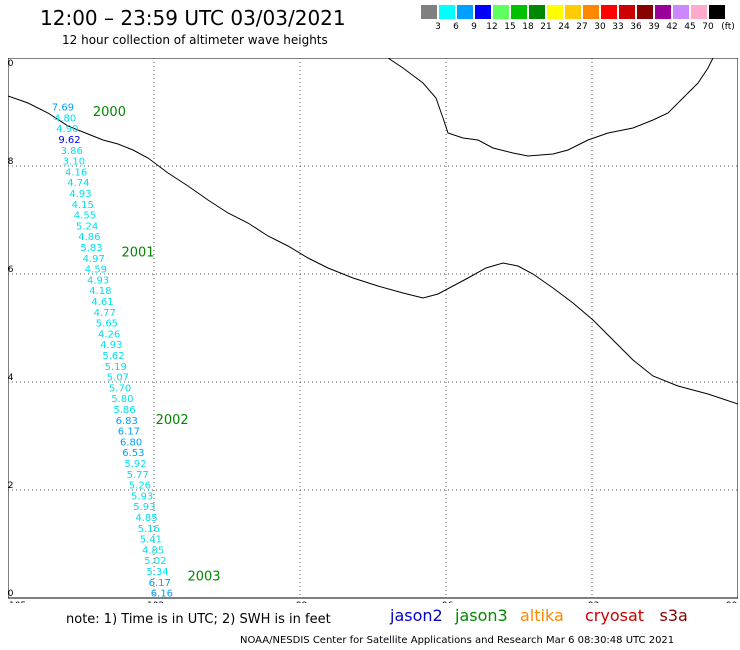 The height and width of the screenshot is (650, 740). I want to click on satellite-name: jason3, so click(481, 615).